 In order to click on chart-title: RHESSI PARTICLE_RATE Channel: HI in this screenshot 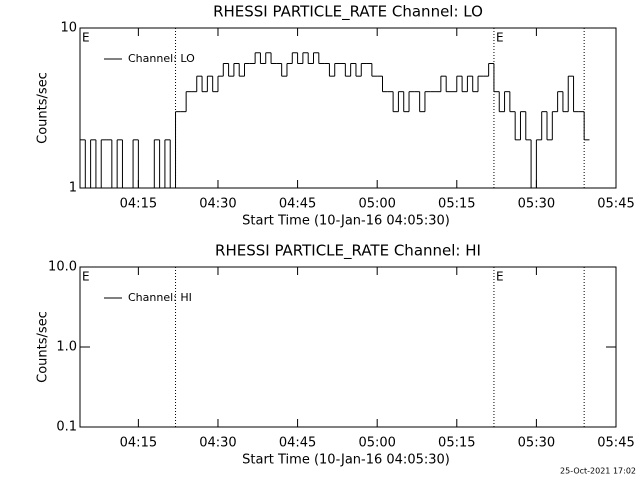, I will do `click(348, 251)`.